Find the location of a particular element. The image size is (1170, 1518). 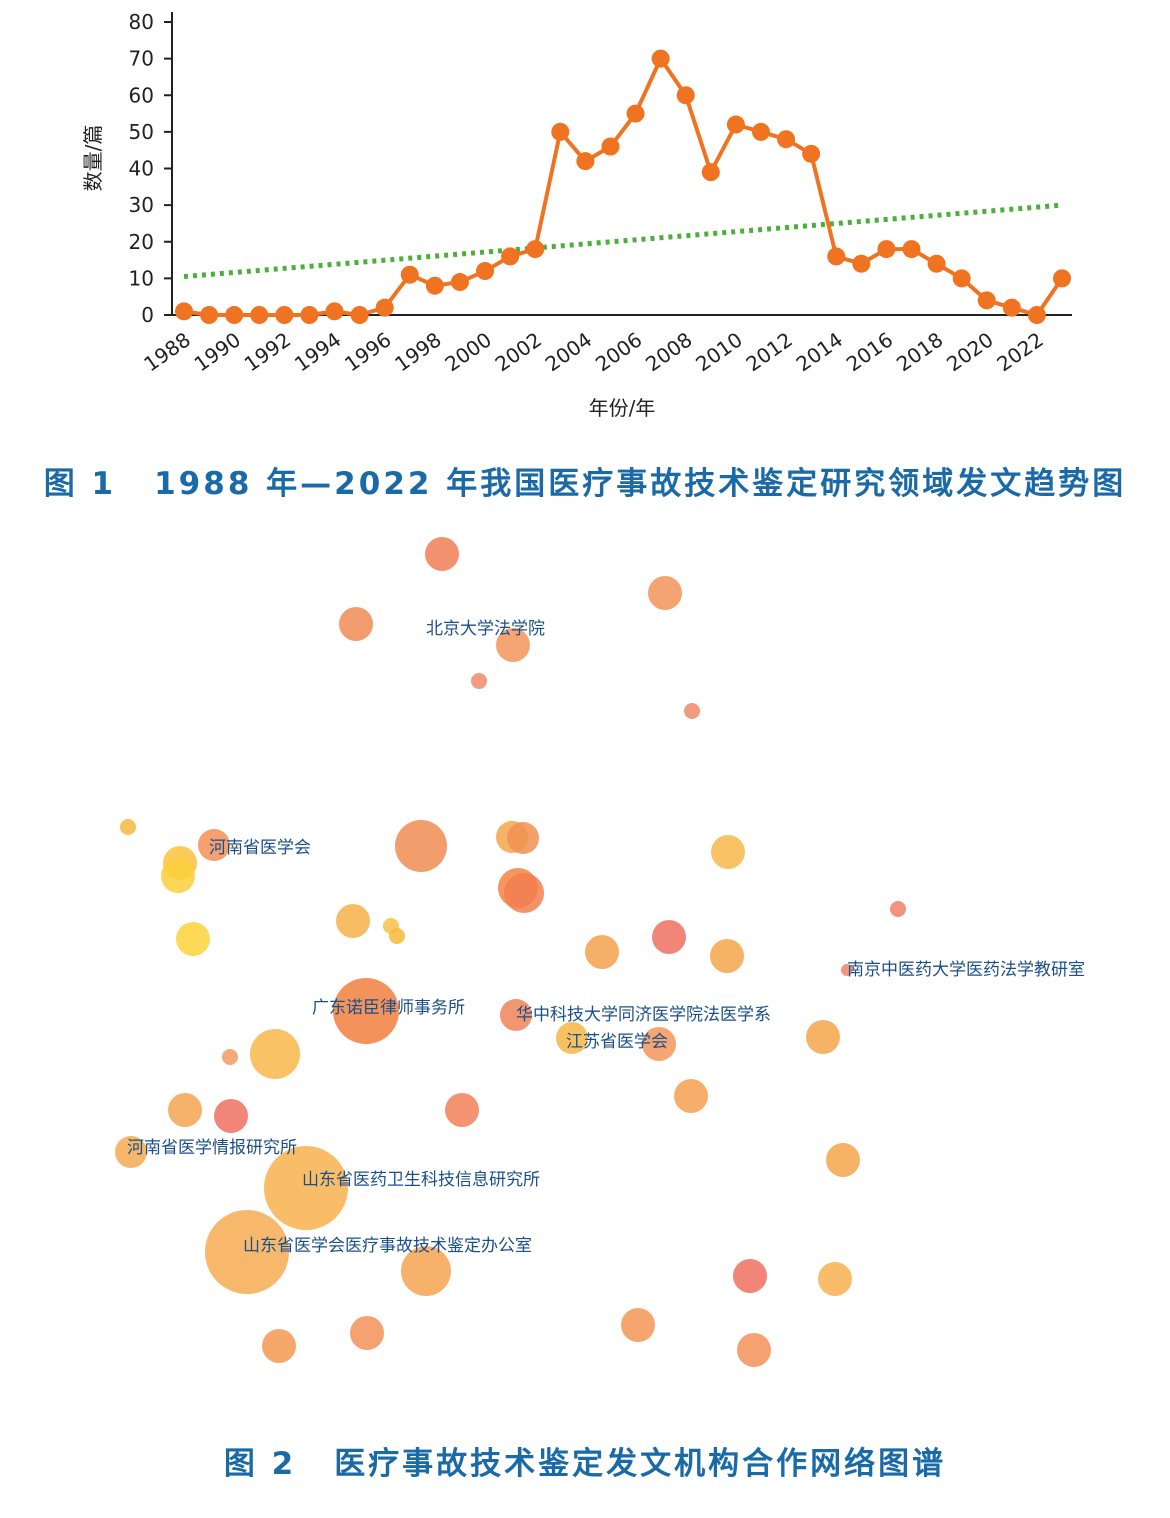

x-tick-label: 1990 is located at coordinates (217, 351).